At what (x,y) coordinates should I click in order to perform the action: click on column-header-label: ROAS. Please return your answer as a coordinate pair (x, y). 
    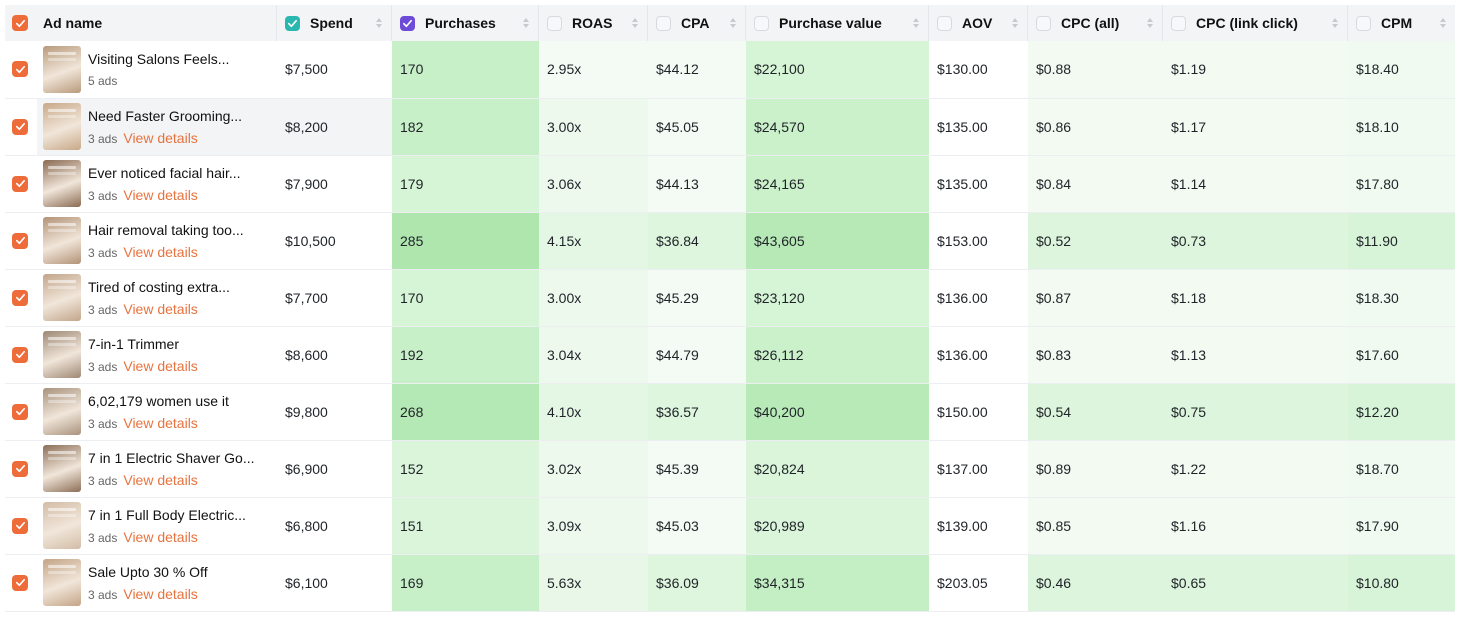
    Looking at the image, I should click on (592, 23).